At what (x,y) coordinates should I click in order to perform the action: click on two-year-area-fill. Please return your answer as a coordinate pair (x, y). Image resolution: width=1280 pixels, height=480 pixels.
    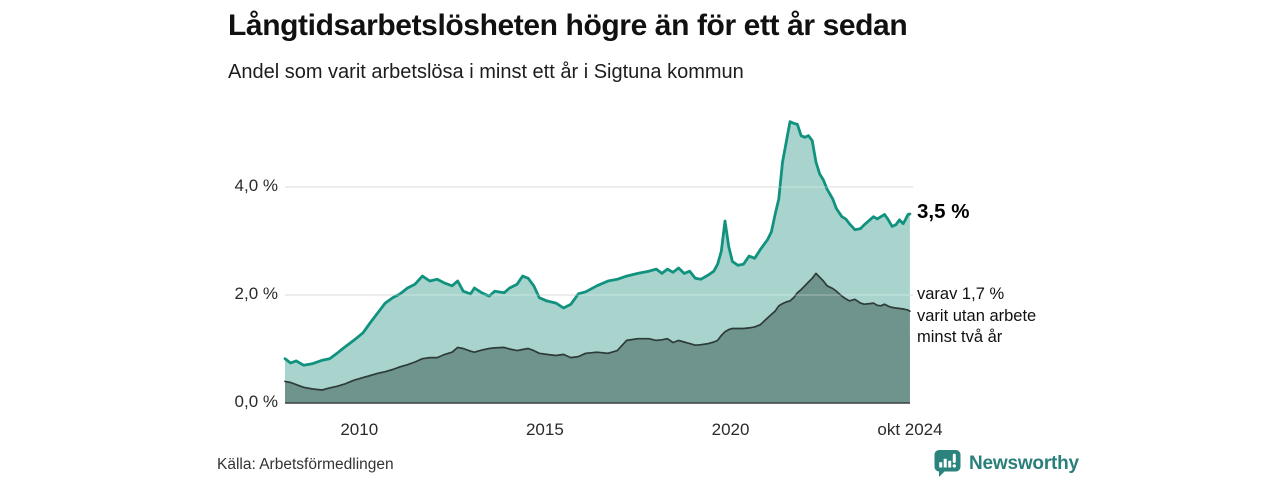
    Looking at the image, I should click on (597, 338).